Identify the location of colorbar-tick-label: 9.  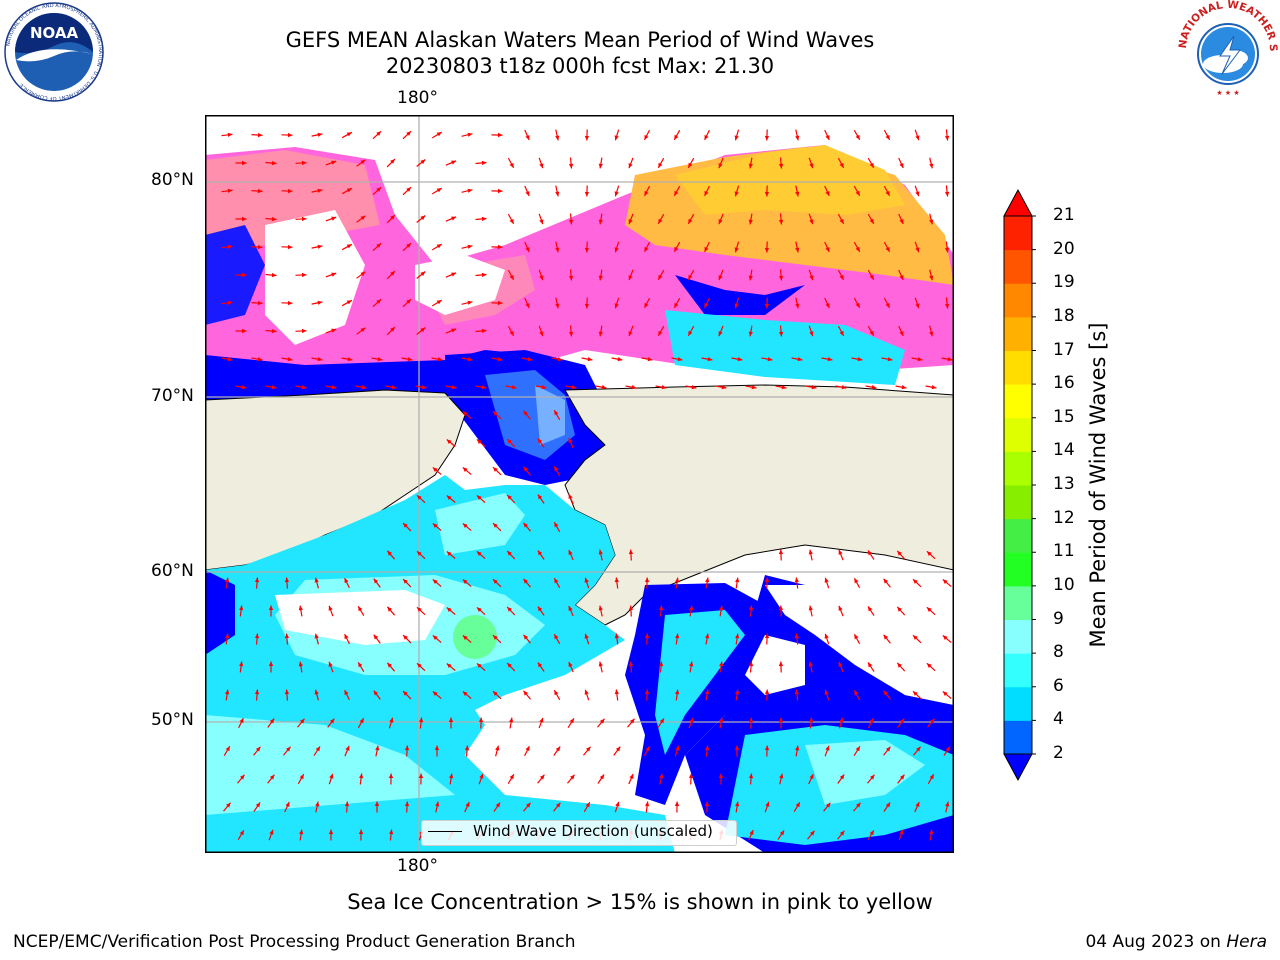
(1058, 618).